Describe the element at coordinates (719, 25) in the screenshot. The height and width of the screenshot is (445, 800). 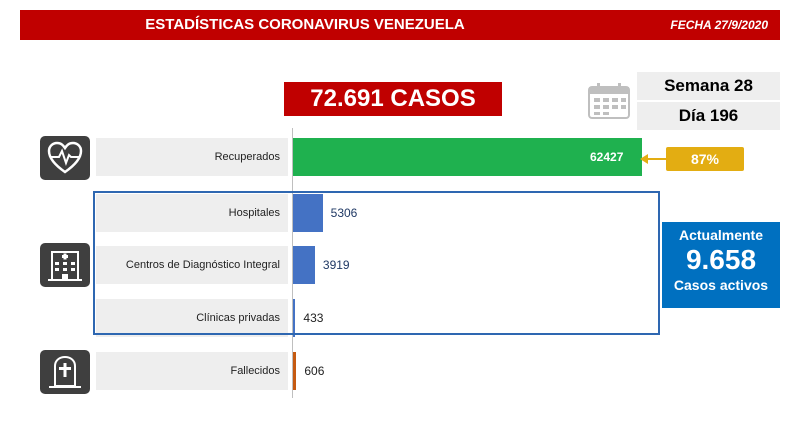
I see `report-date: FECHA 27/9/2020` at that location.